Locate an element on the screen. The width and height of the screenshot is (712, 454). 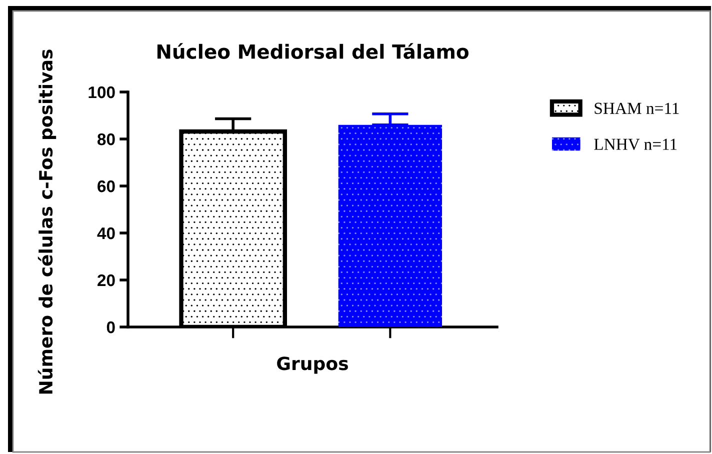
legend-label: LNHV n=11 is located at coordinates (635, 144).